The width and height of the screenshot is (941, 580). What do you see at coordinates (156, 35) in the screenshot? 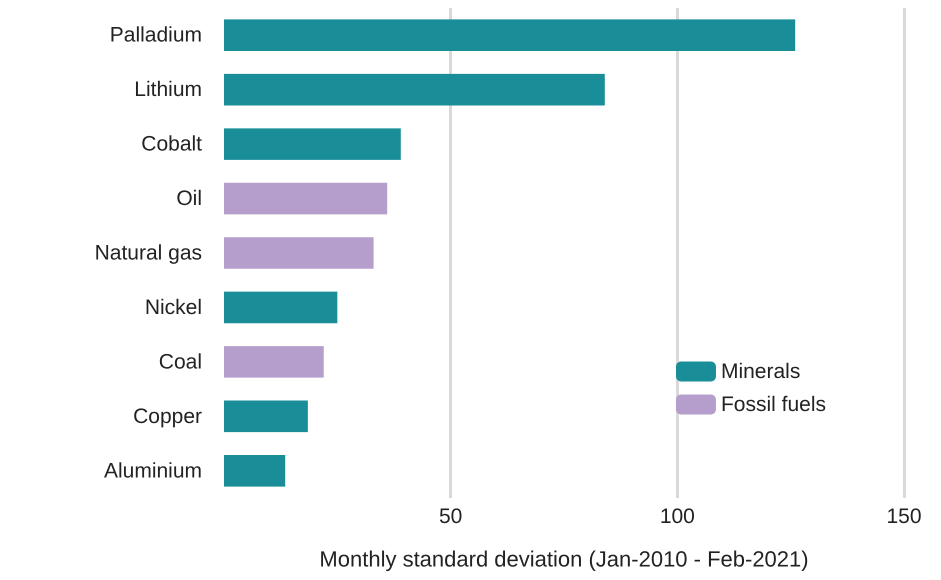
I see `y-tick-label: Palladium` at bounding box center [156, 35].